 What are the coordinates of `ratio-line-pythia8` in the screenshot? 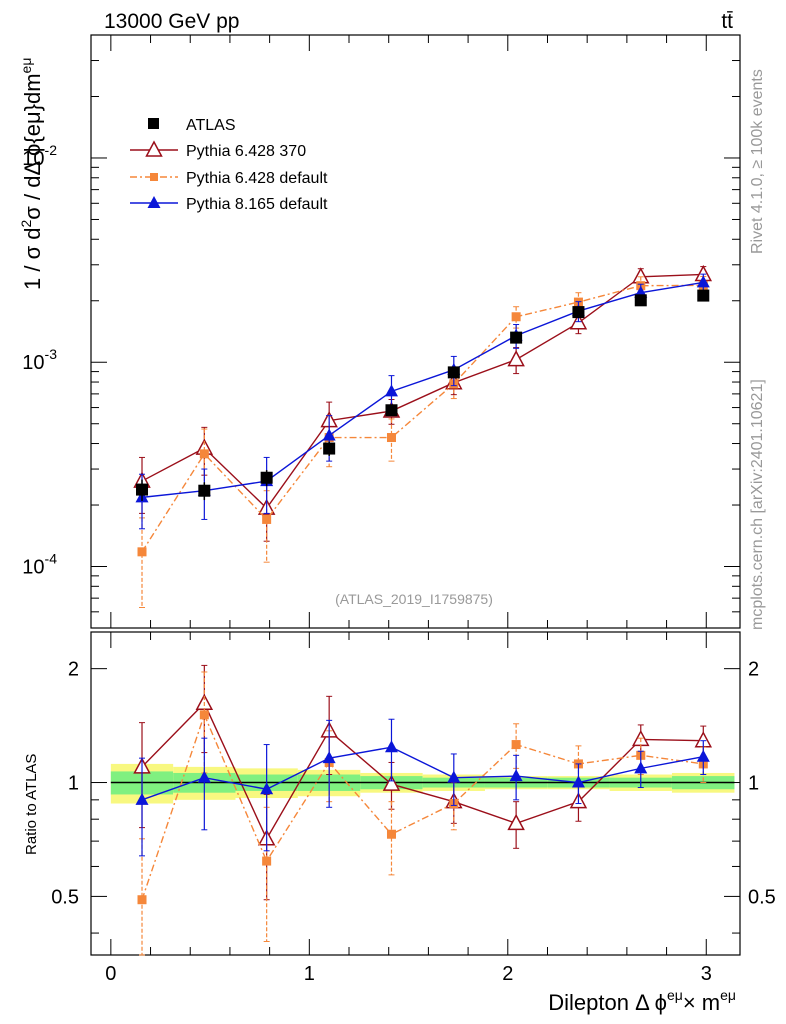 It's located at (422, 773).